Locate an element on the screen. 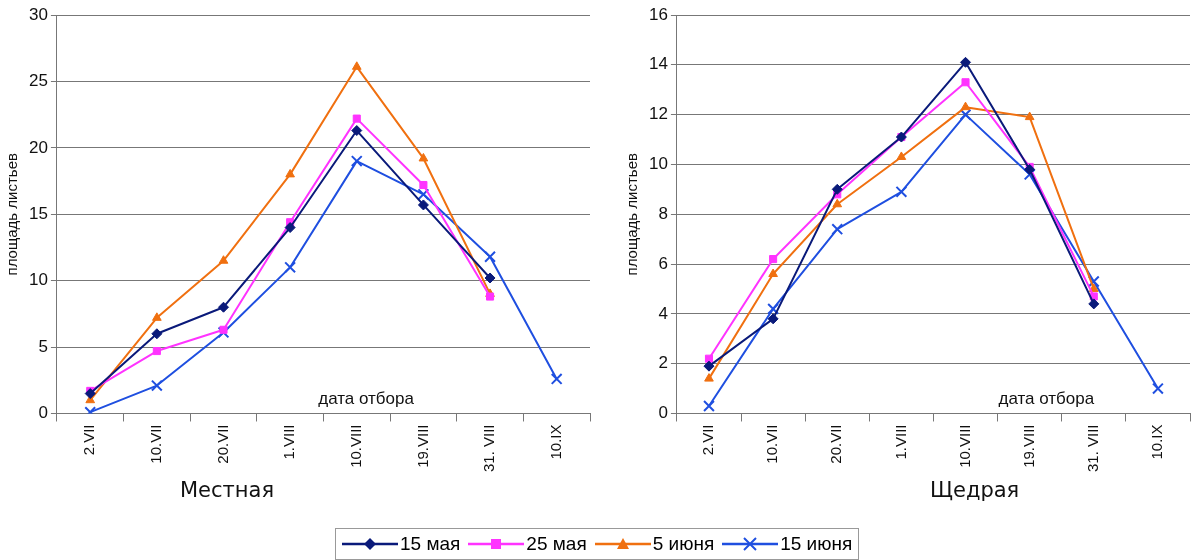 The width and height of the screenshot is (1200, 560). y-tick-label: 2 is located at coordinates (663, 363).